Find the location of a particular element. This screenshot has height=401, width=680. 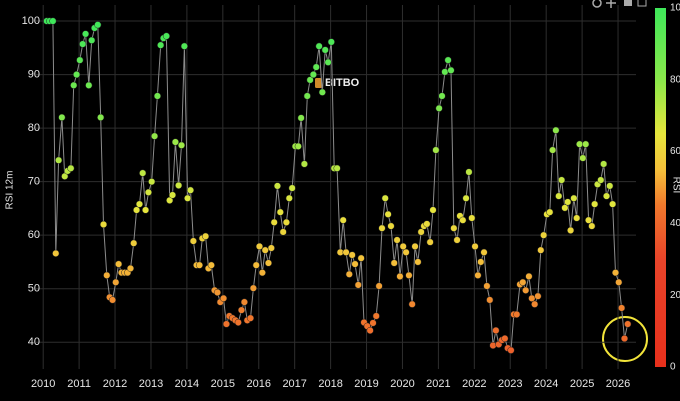

reset-icon is located at coordinates (642, 3).